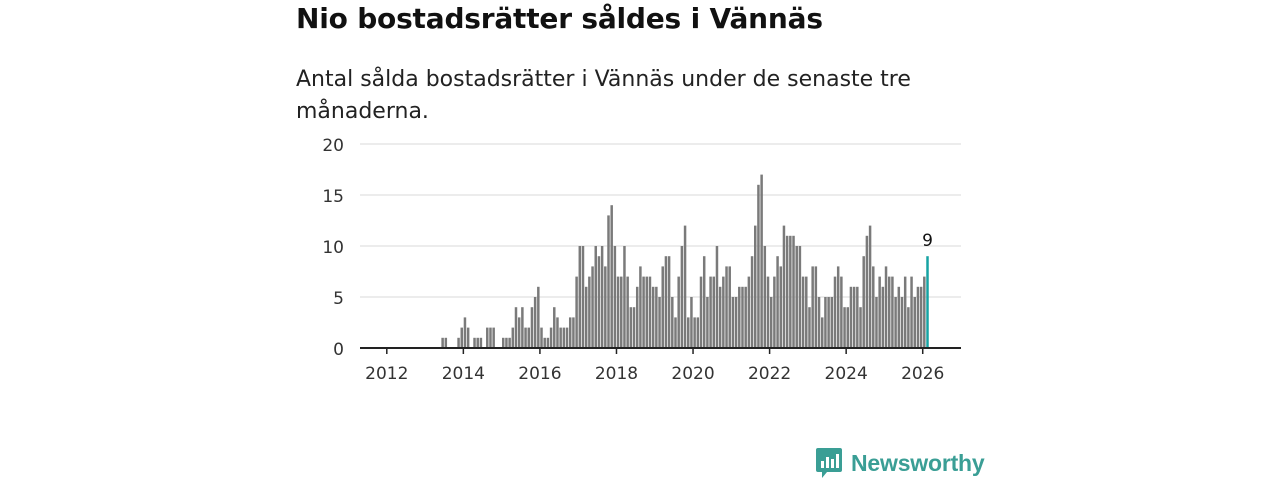  Describe the element at coordinates (918, 462) in the screenshot. I see `brand-name: Newsworthy` at that location.